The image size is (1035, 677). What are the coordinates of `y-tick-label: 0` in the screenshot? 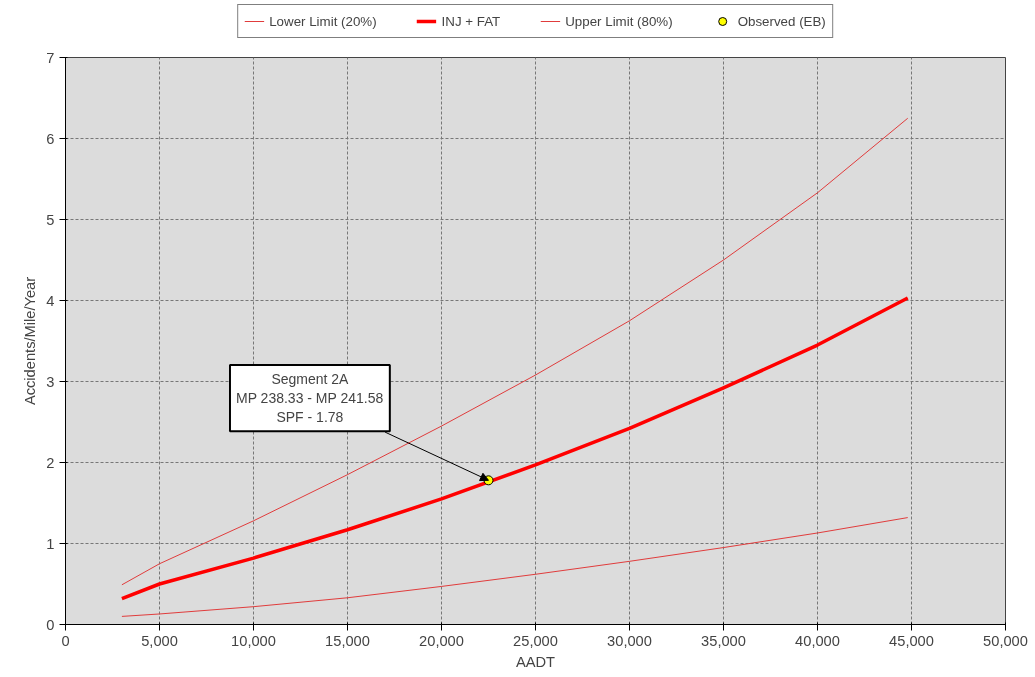 It's located at (50, 624).